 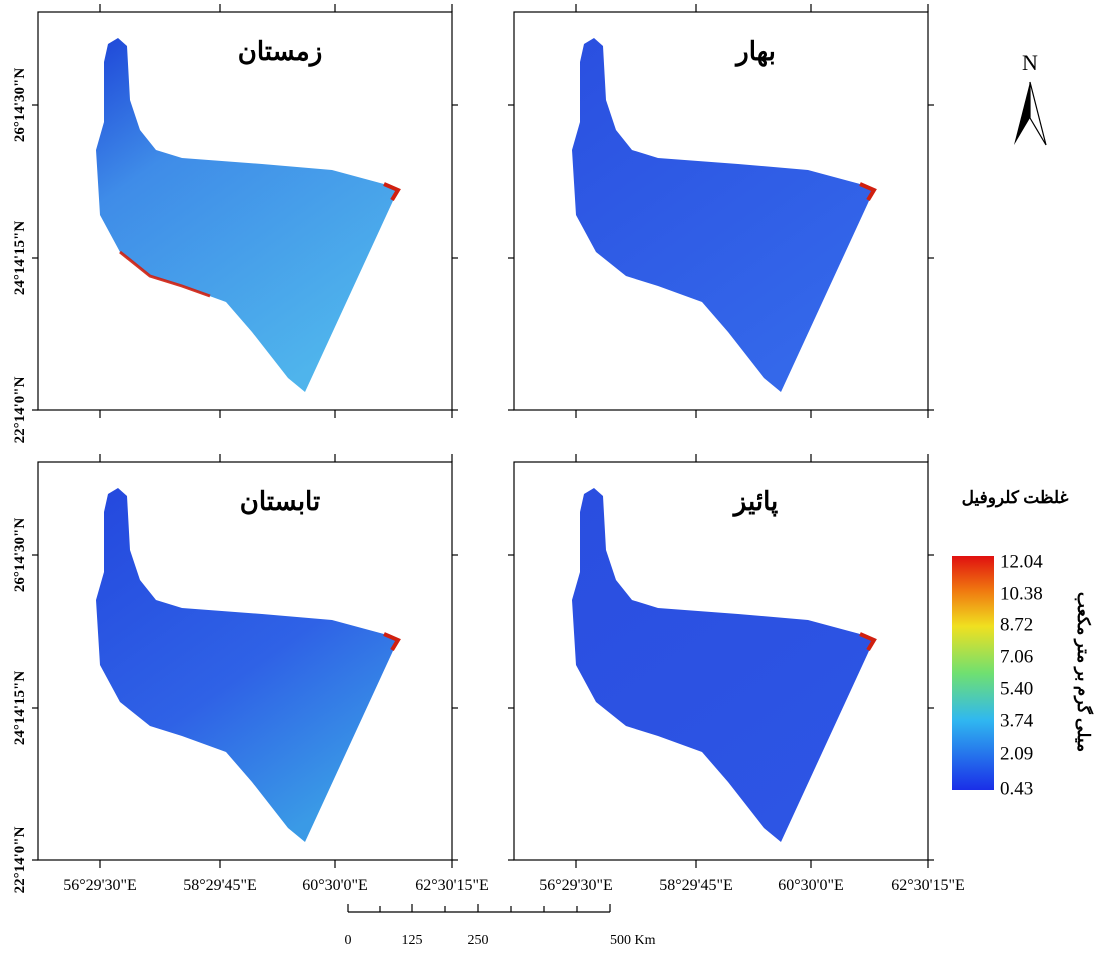 What do you see at coordinates (1021, 593) in the screenshot?
I see `legend-value: 10.38` at bounding box center [1021, 593].